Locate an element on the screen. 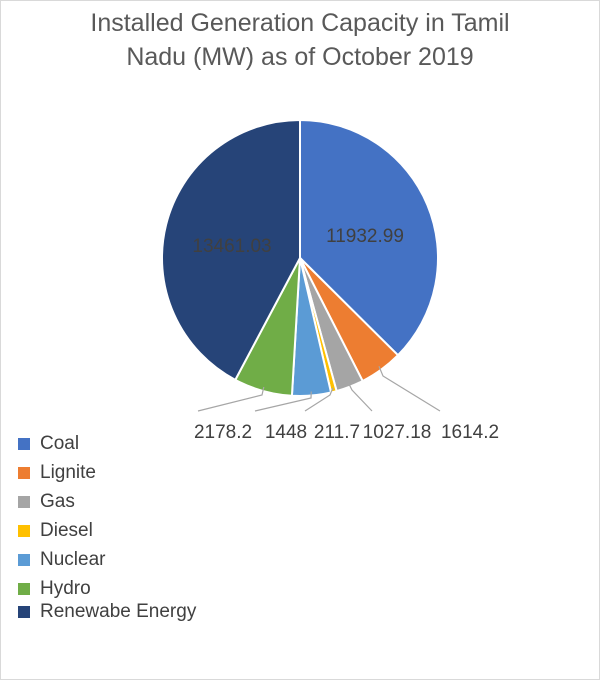 This screenshot has height=680, width=600. legend-label-renewabe-energy: Renewabe Energy is located at coordinates (118, 611).